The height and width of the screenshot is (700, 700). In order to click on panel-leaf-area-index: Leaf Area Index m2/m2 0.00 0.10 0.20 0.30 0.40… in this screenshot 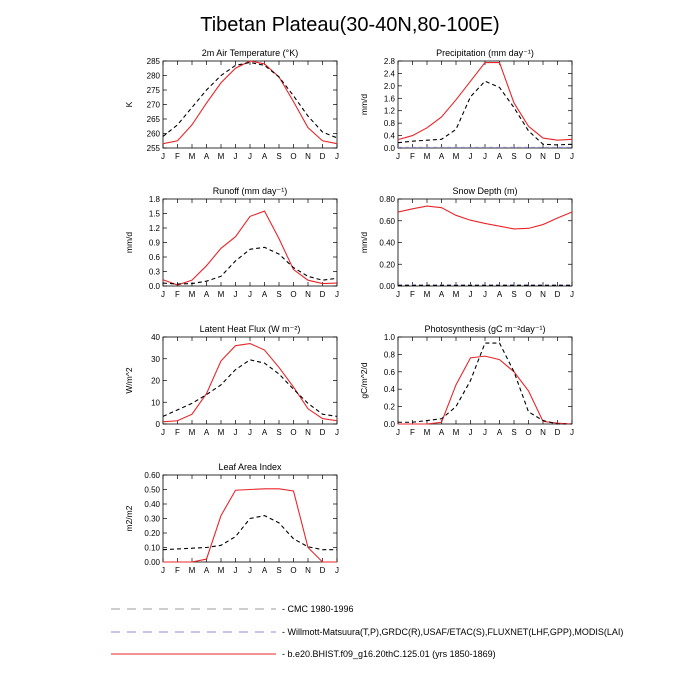, I will do `click(231, 518)`.